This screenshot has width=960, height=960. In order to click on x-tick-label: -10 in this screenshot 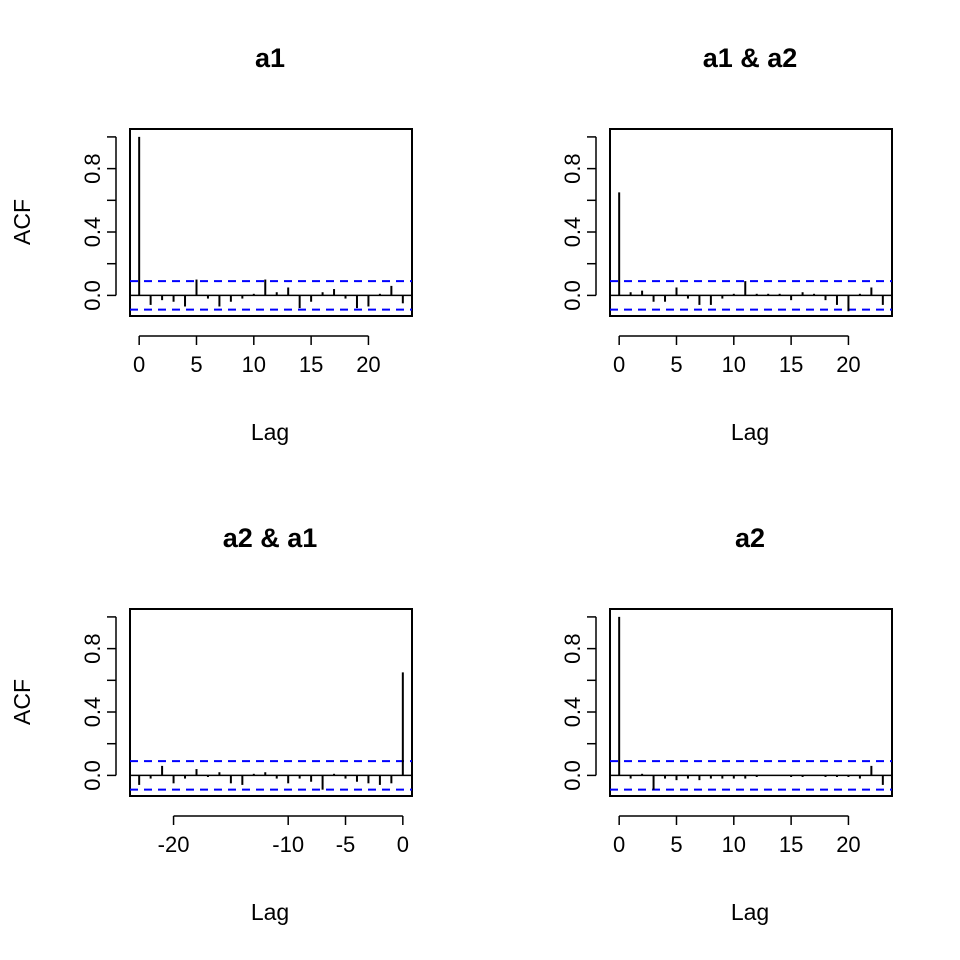, I will do `click(288, 844)`.